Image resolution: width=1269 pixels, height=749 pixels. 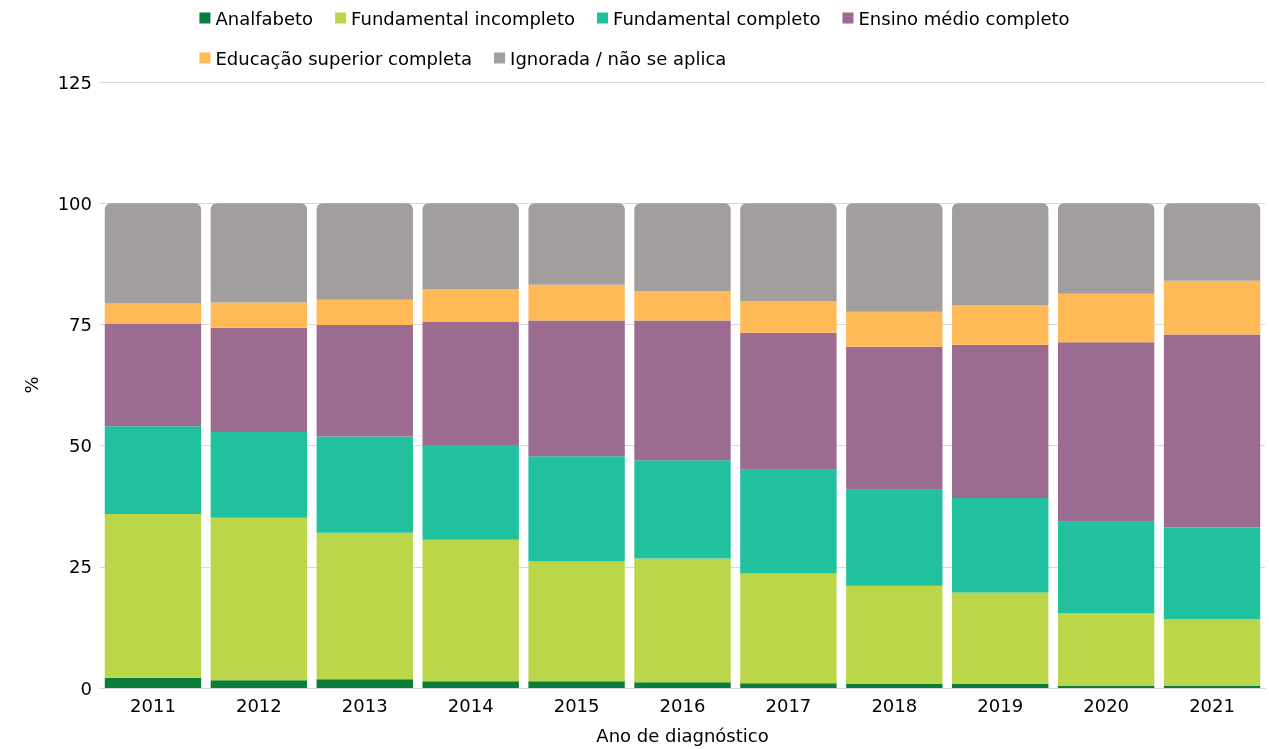 I want to click on legend-label: Educação superior completa, so click(x=344, y=58).